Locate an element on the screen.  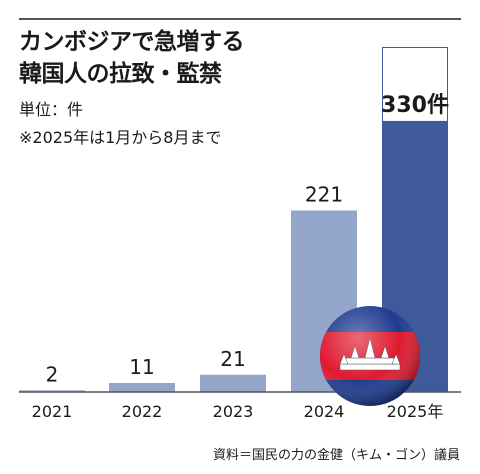
value-label-2: 21 is located at coordinates (232, 359).